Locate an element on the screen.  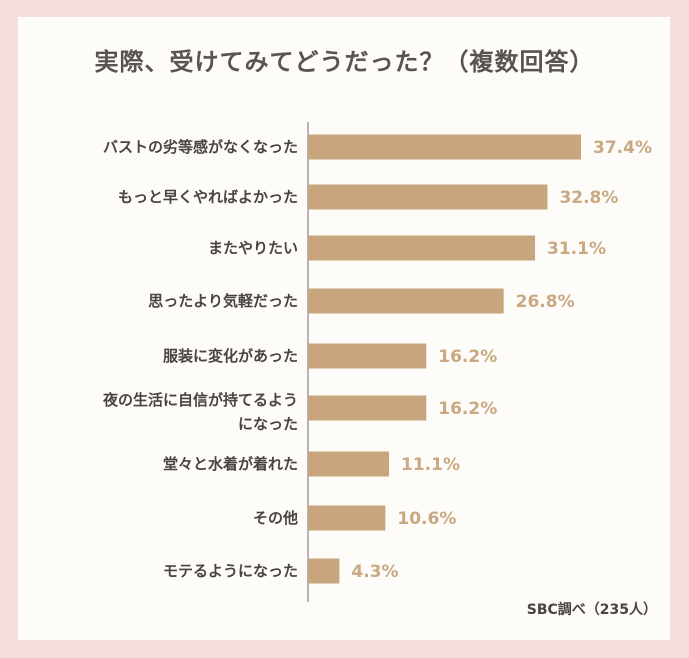
value-label: 31.1% is located at coordinates (576, 249).